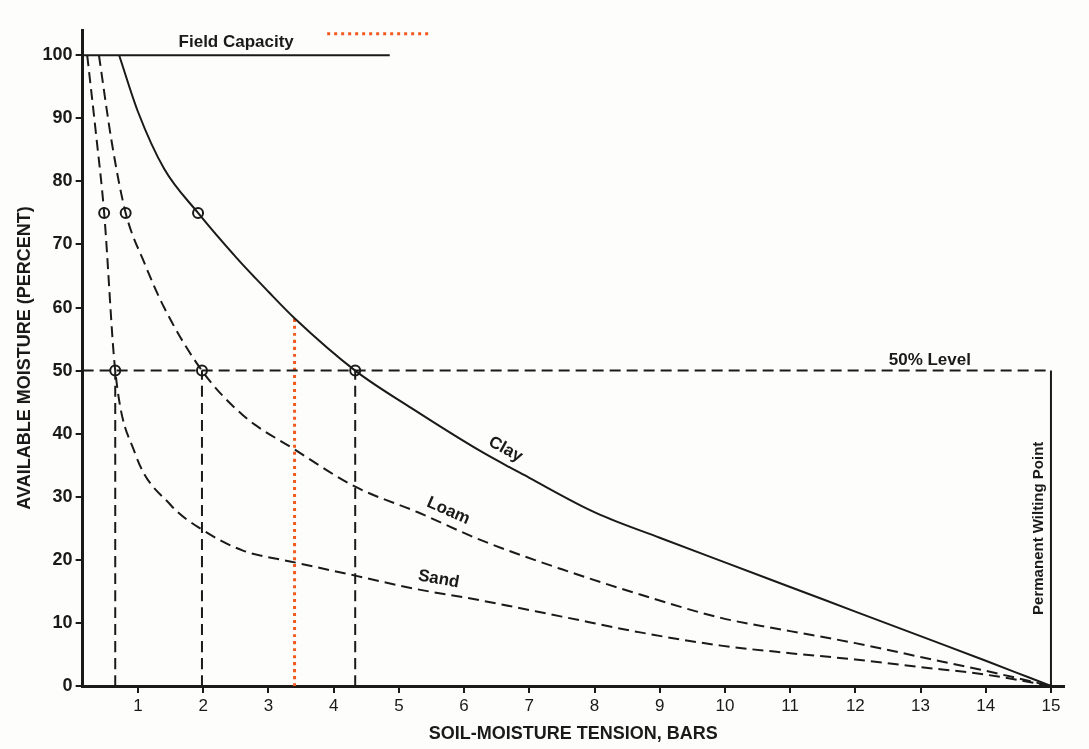 Image resolution: width=1089 pixels, height=749 pixels. I want to click on x-tick-label: 3, so click(268, 705).